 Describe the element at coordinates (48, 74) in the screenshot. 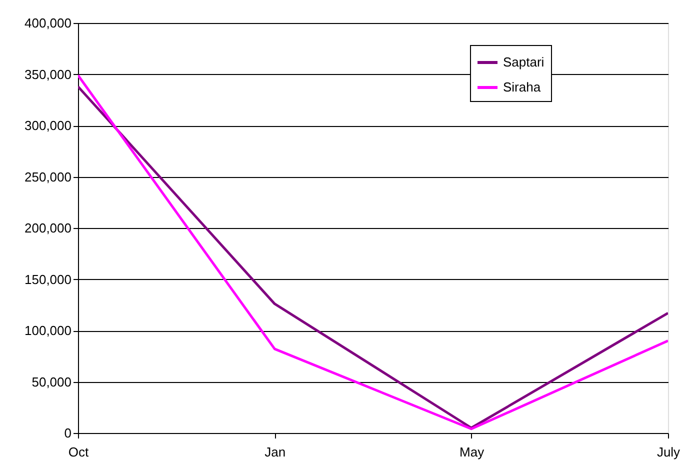

I see `y-tick-label: 350,000` at that location.